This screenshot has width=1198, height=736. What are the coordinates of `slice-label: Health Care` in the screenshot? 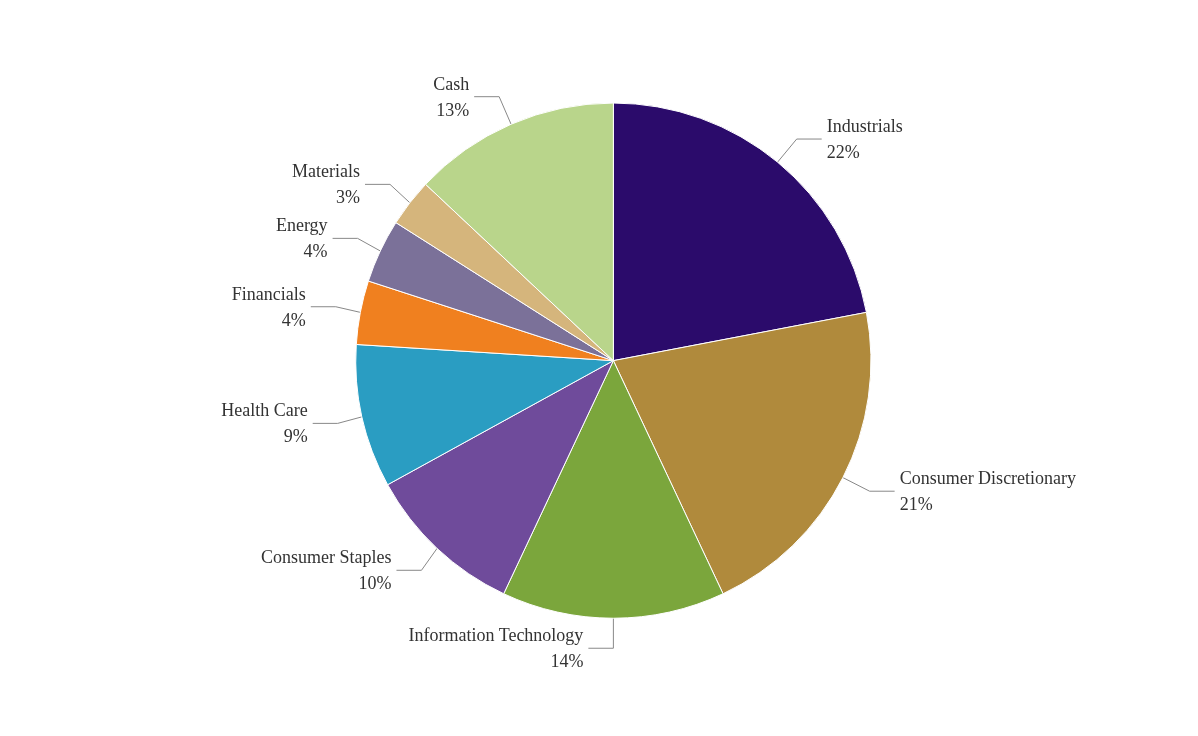 It's located at (264, 410).